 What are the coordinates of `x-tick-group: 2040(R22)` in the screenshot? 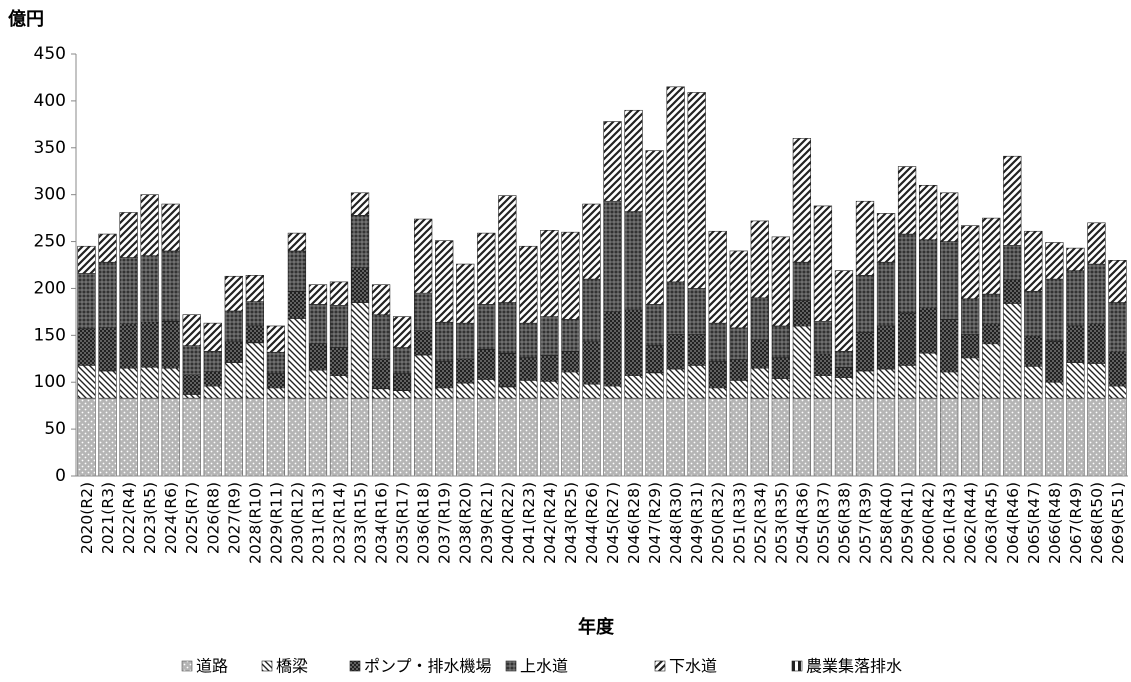 It's located at (508, 523).